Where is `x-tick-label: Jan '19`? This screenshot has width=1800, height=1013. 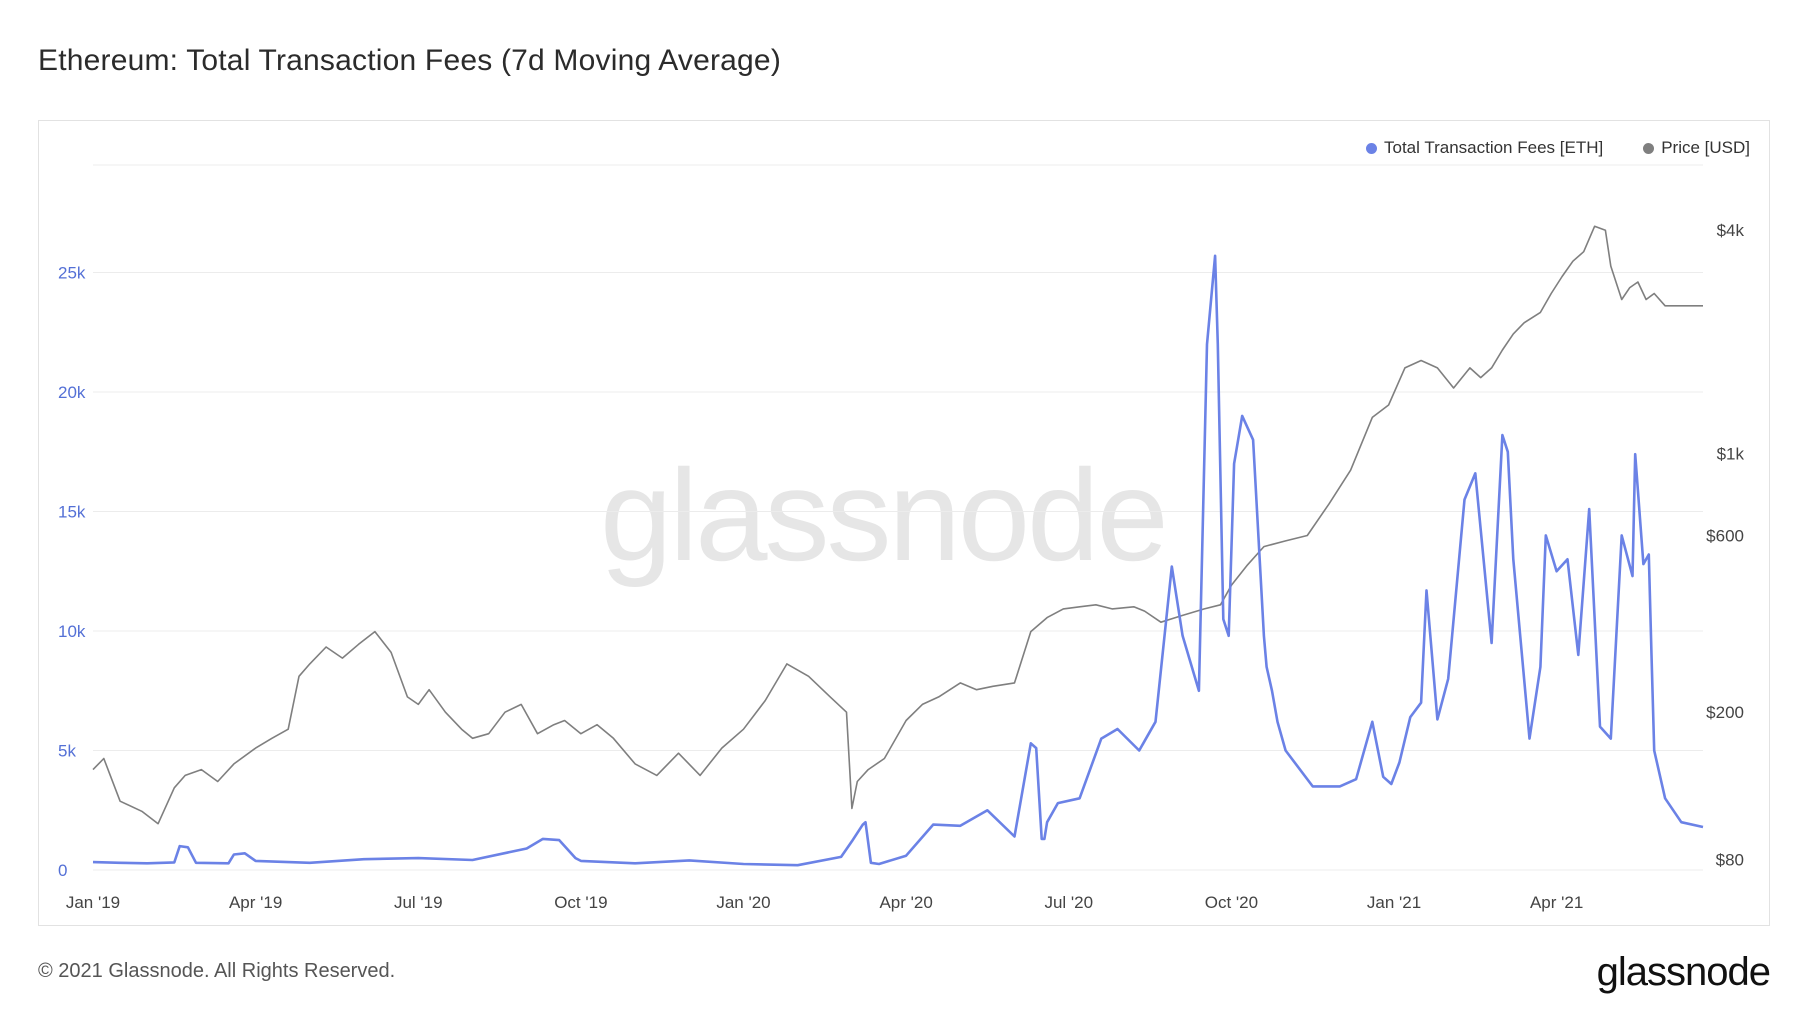
x-tick-label: Jan '19 is located at coordinates (93, 902).